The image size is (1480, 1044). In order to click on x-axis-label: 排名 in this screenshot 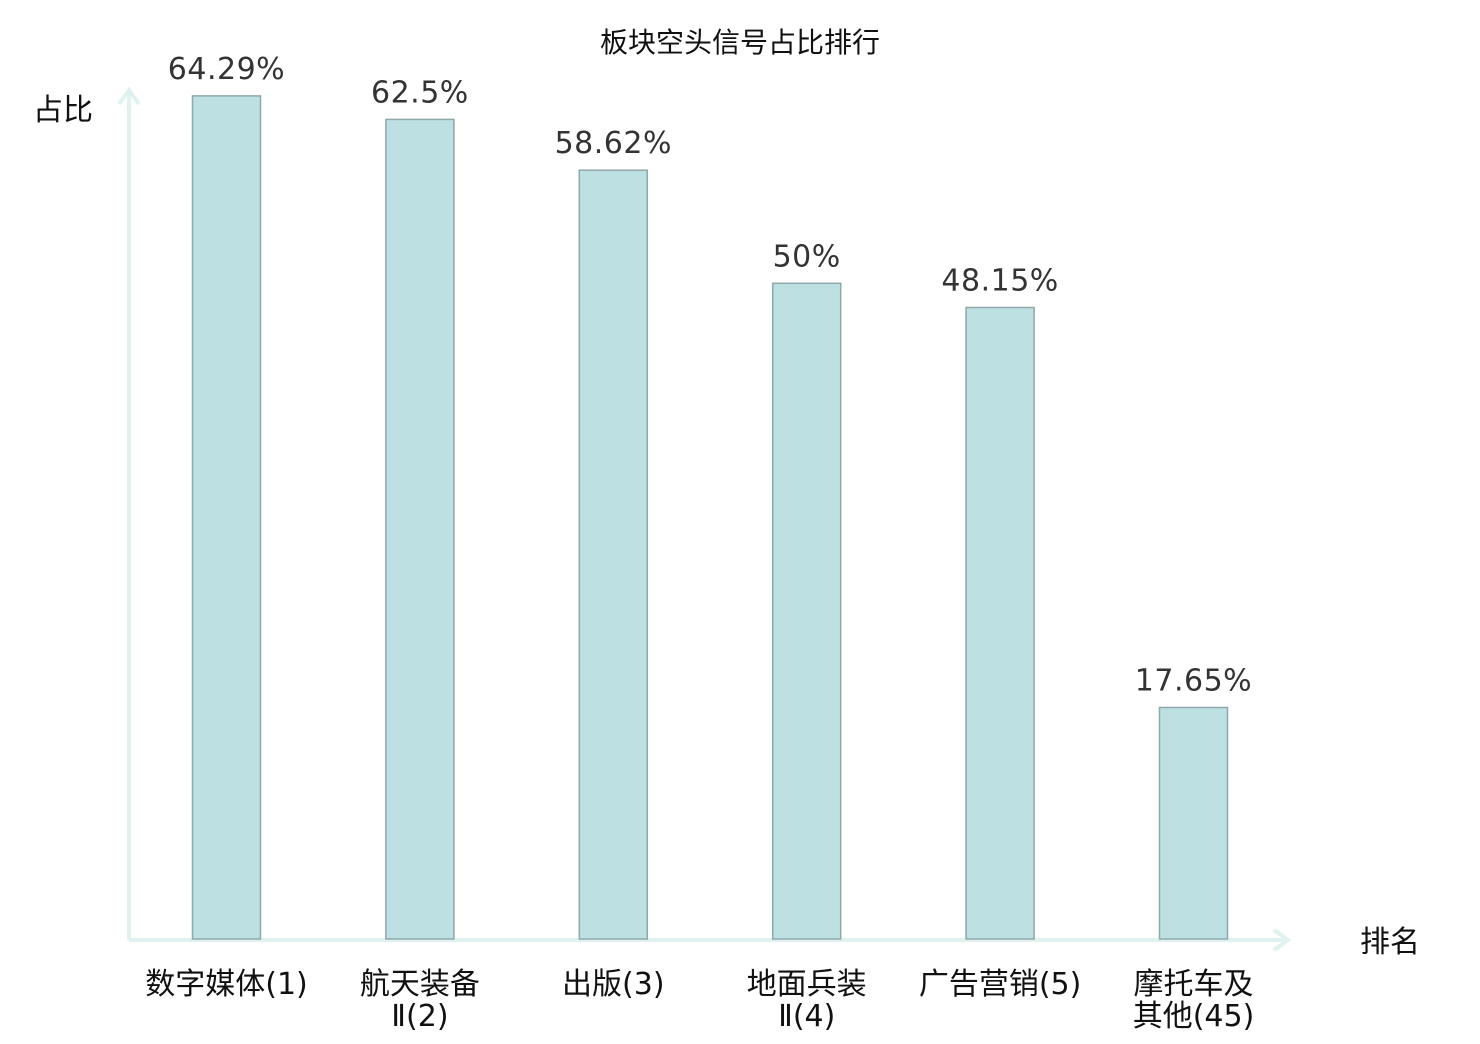, I will do `click(1390, 942)`.